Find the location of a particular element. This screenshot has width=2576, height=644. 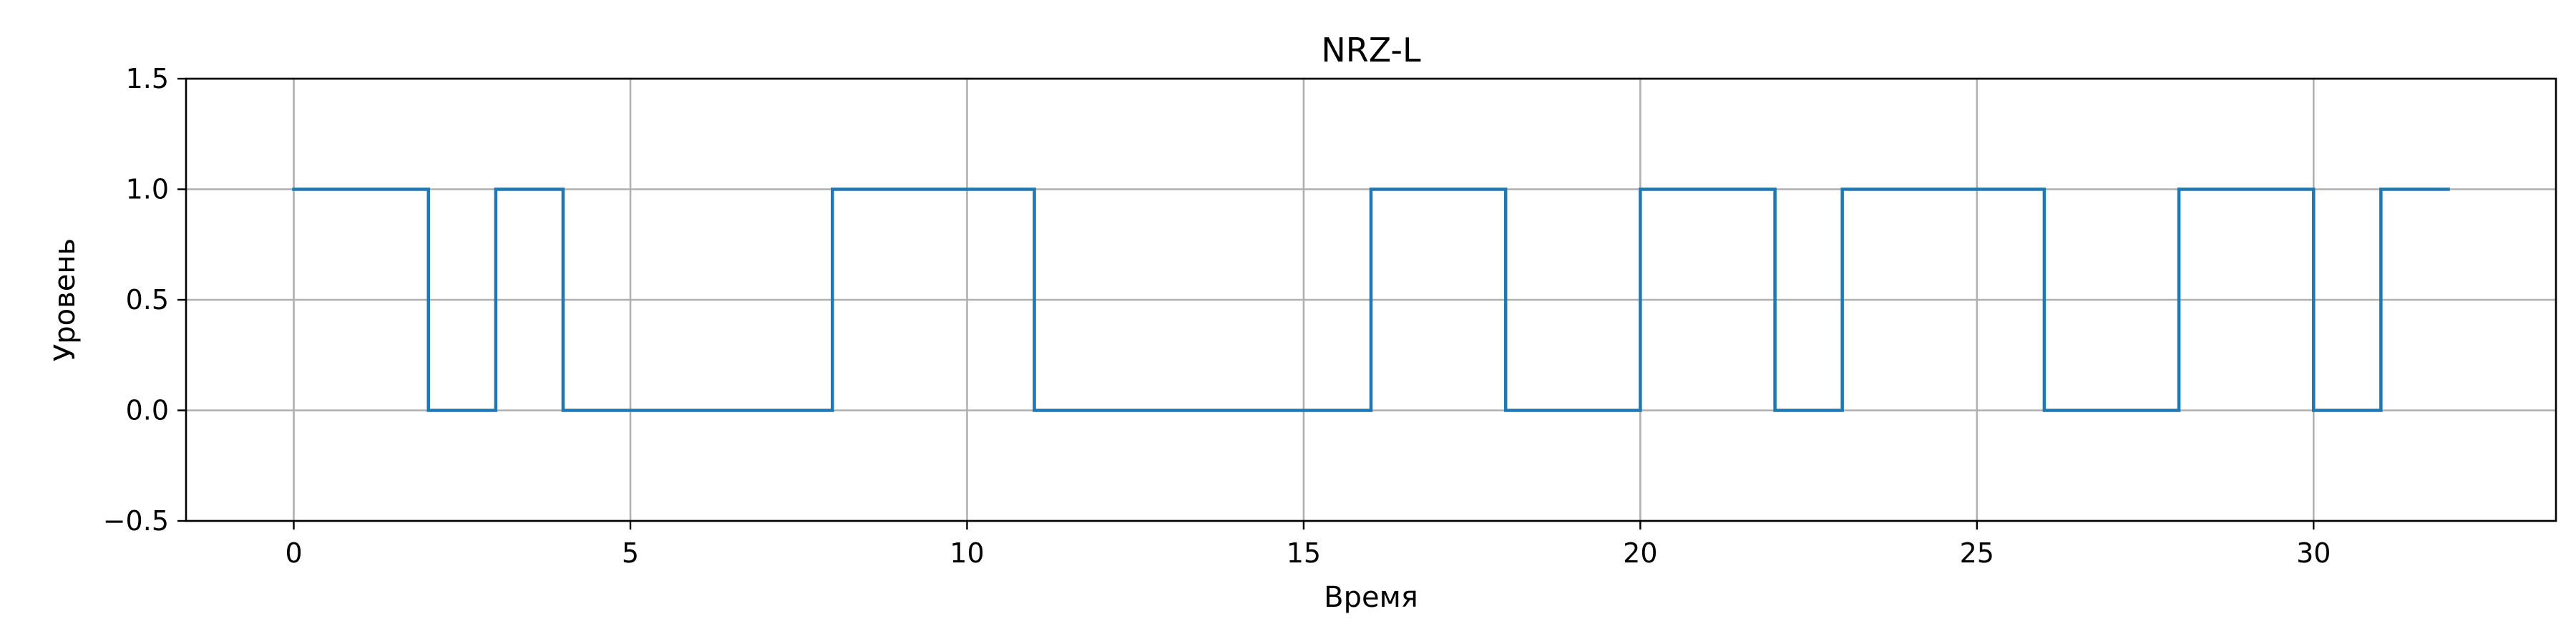

x-tick-label: 25 is located at coordinates (1977, 553).